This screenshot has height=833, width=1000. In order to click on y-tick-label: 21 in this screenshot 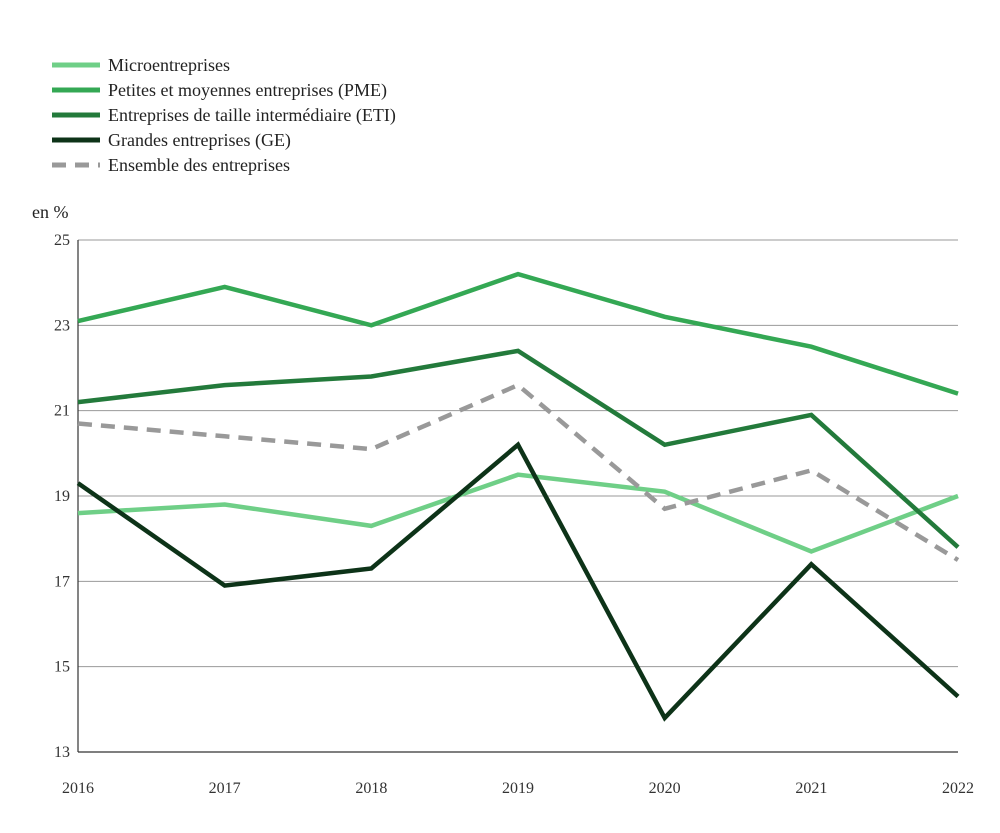, I will do `click(62, 411)`.